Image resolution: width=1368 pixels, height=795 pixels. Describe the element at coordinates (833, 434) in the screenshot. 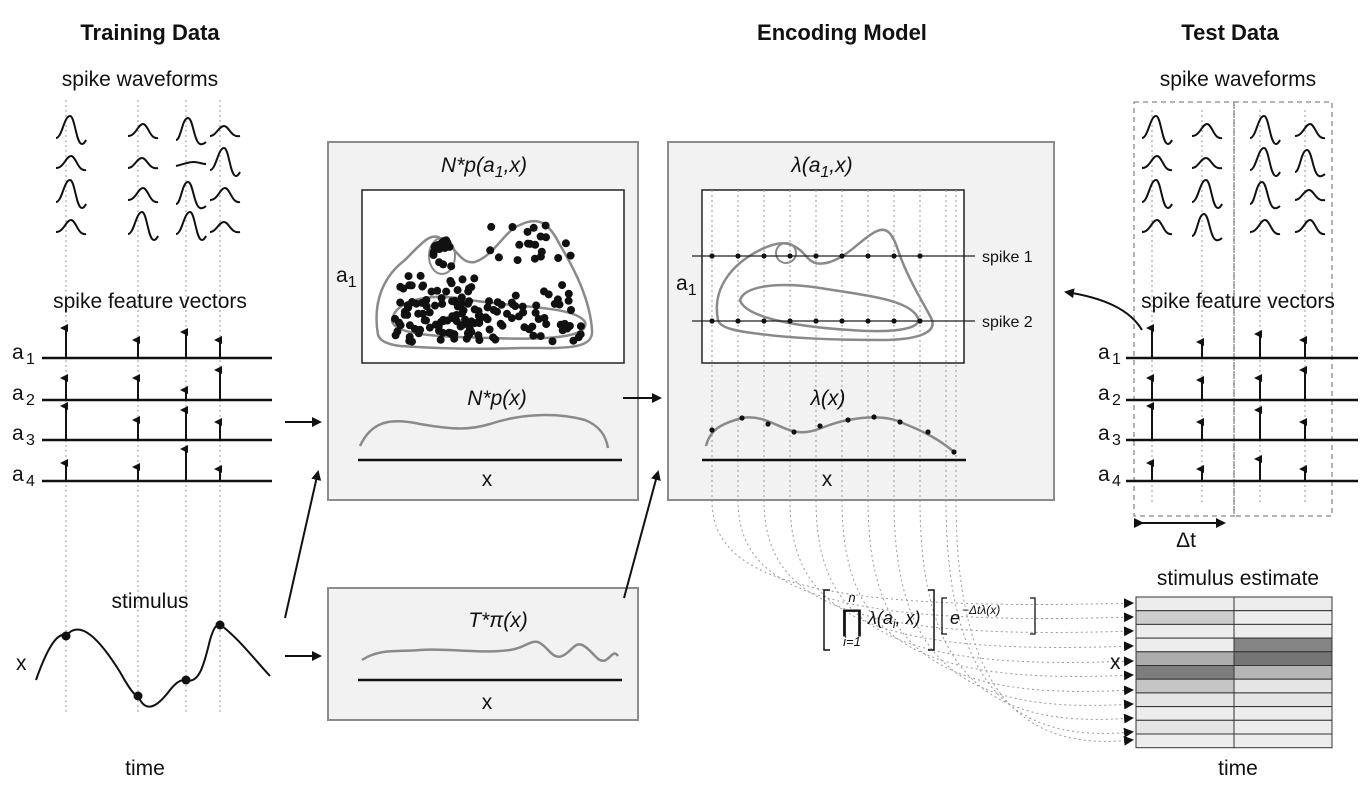

I see `rate-marginal-samples` at that location.